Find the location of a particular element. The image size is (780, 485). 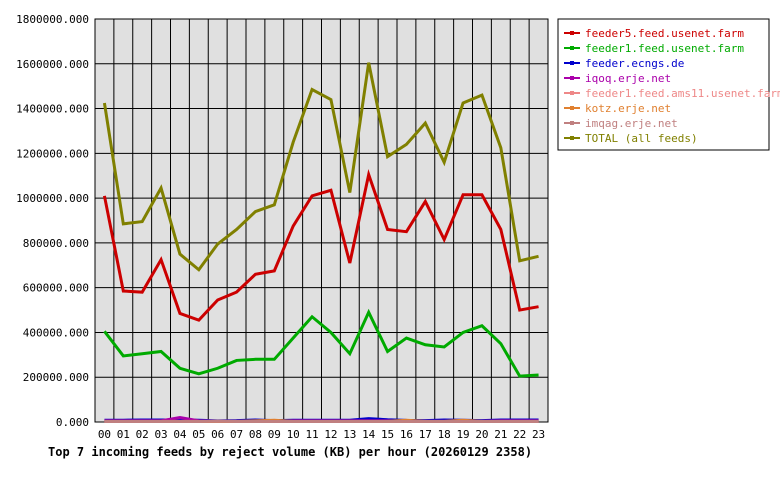

x-tick-label: 15 is located at coordinates (387, 434).